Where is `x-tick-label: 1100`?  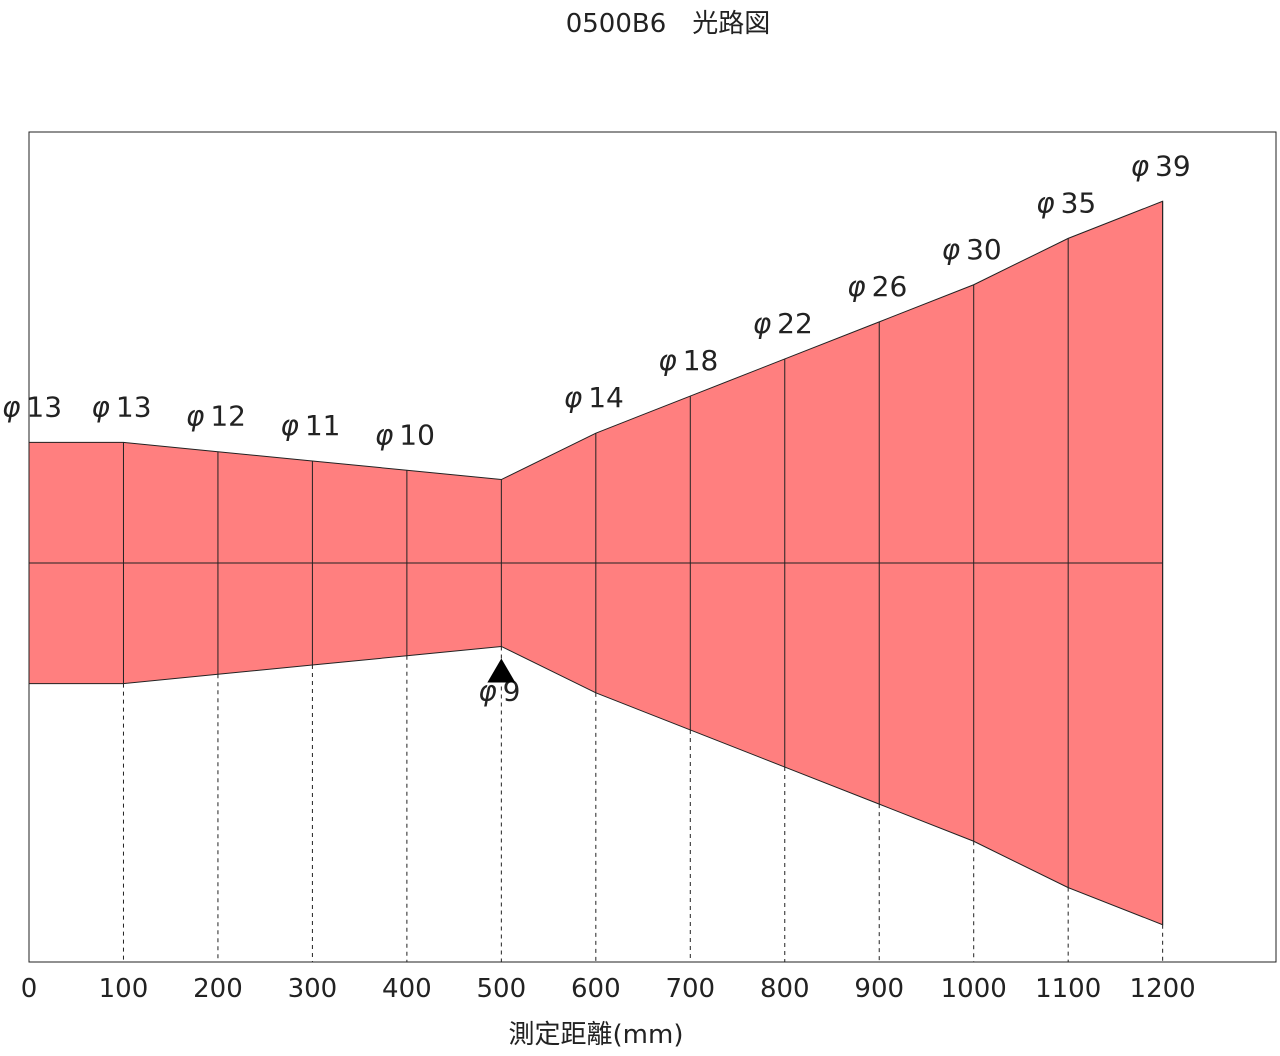
x-tick-label: 1100 is located at coordinates (1068, 989).